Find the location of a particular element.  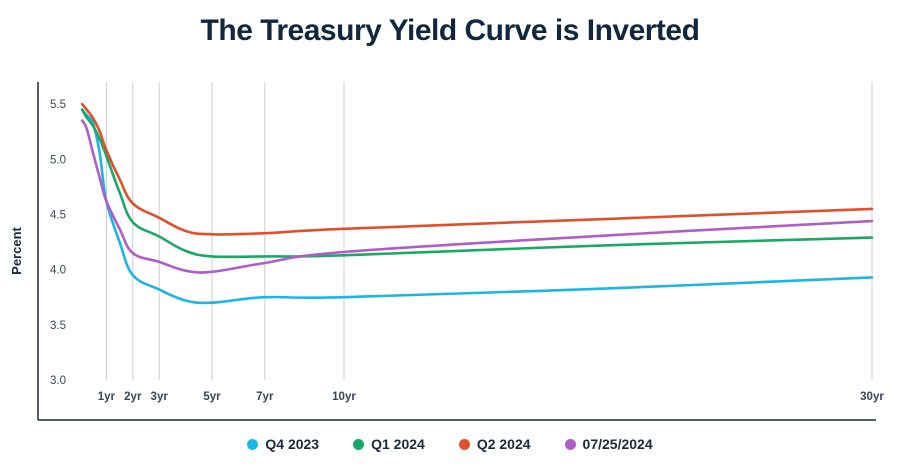

x-tick-label: 7yr is located at coordinates (265, 397).